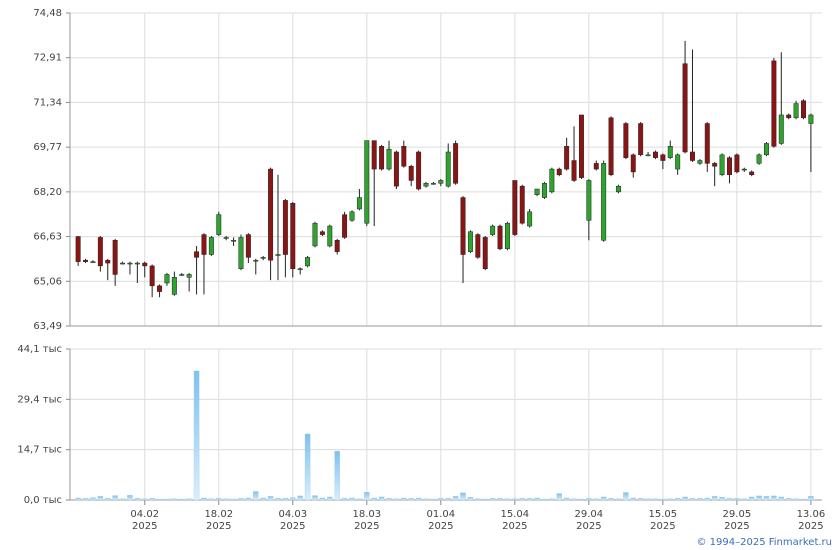 The width and height of the screenshot is (840, 550). What do you see at coordinates (39, 450) in the screenshot?
I see `y-tick-label: 14,7 тыс` at bounding box center [39, 450].